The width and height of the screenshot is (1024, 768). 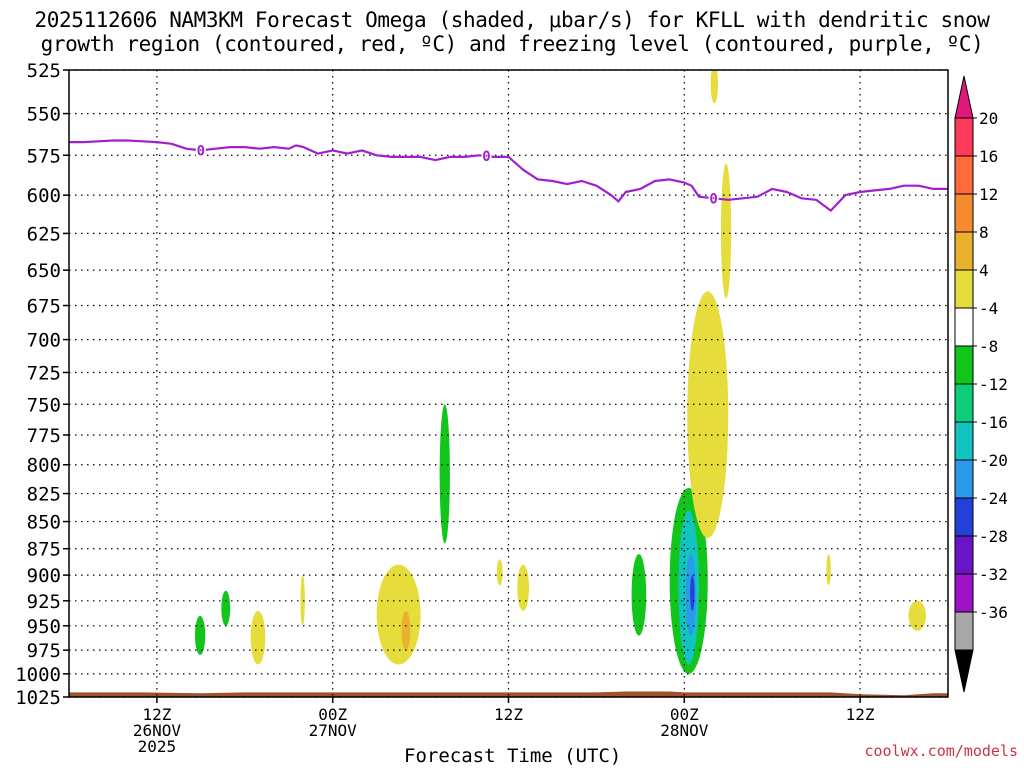 What do you see at coordinates (302, 600) in the screenshot?
I see `omega-yellow-16h` at bounding box center [302, 600].